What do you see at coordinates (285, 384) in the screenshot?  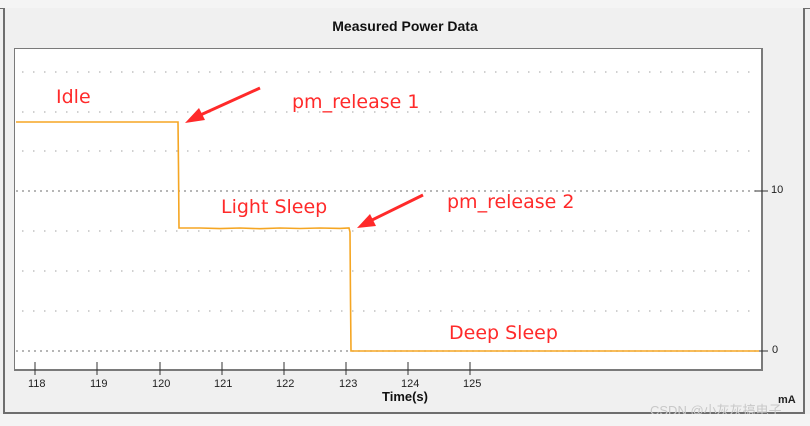 I see `x-tick-label: 122` at bounding box center [285, 384].